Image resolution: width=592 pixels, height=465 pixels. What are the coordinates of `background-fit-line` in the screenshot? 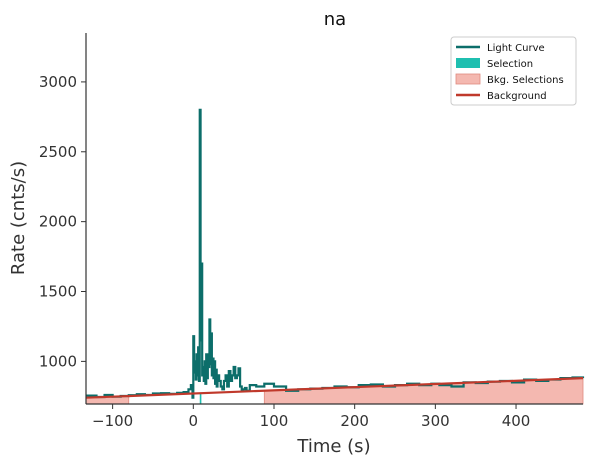 It's located at (334, 388).